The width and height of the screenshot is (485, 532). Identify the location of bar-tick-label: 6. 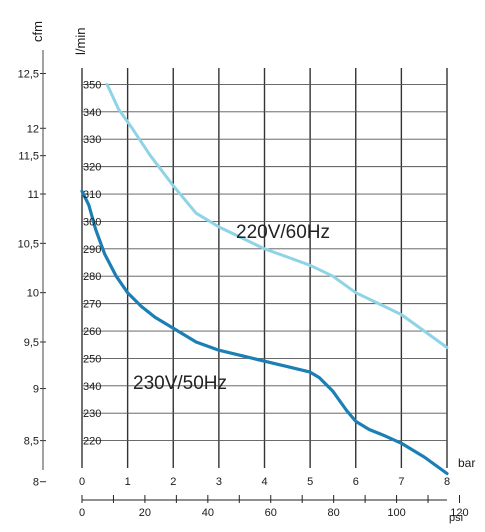
(356, 482).